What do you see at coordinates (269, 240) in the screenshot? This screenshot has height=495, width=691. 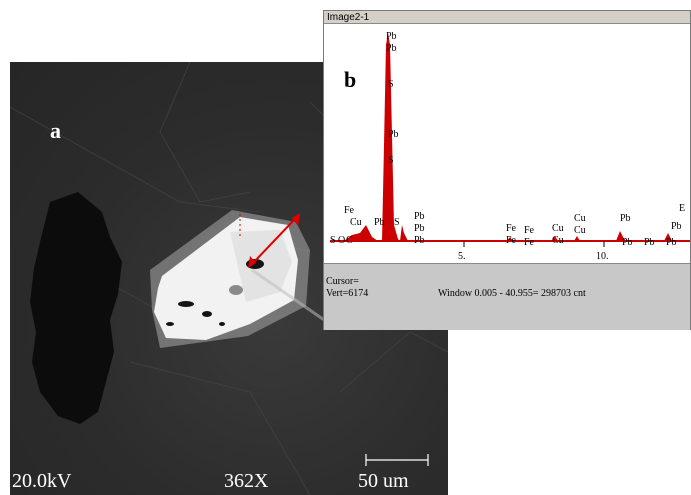 I see `analysis-arrow` at bounding box center [269, 240].